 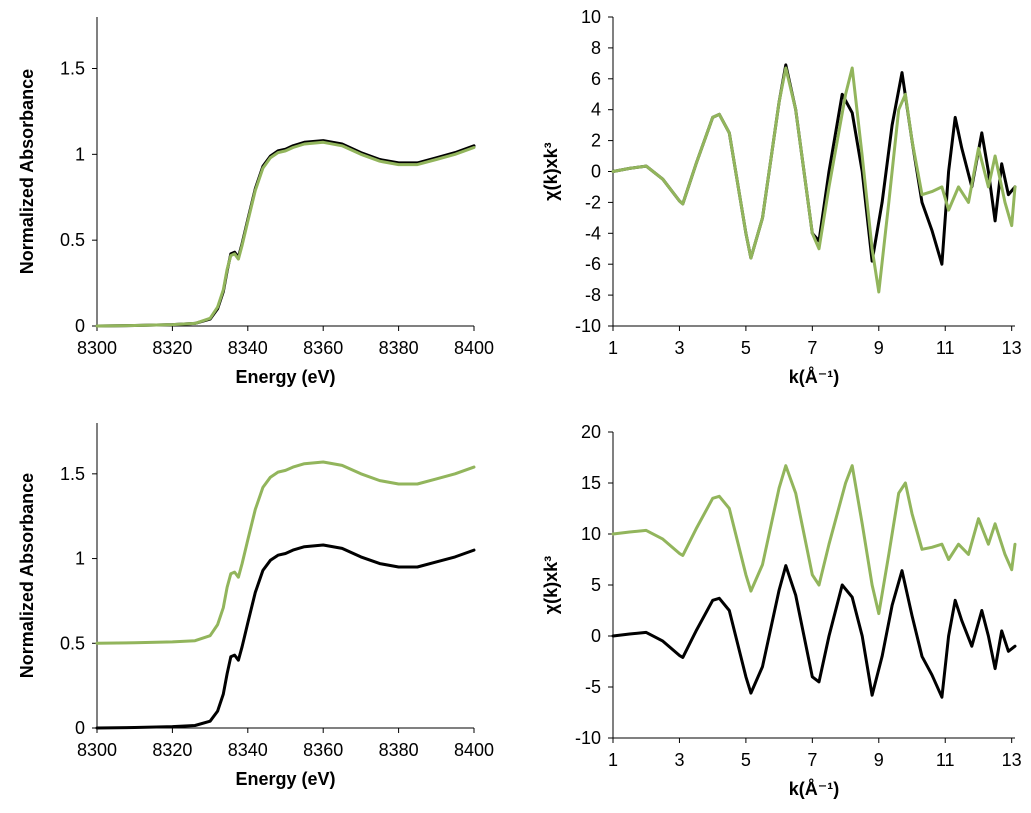 What do you see at coordinates (596, 141) in the screenshot?
I see `y-tick-label: 2` at bounding box center [596, 141].